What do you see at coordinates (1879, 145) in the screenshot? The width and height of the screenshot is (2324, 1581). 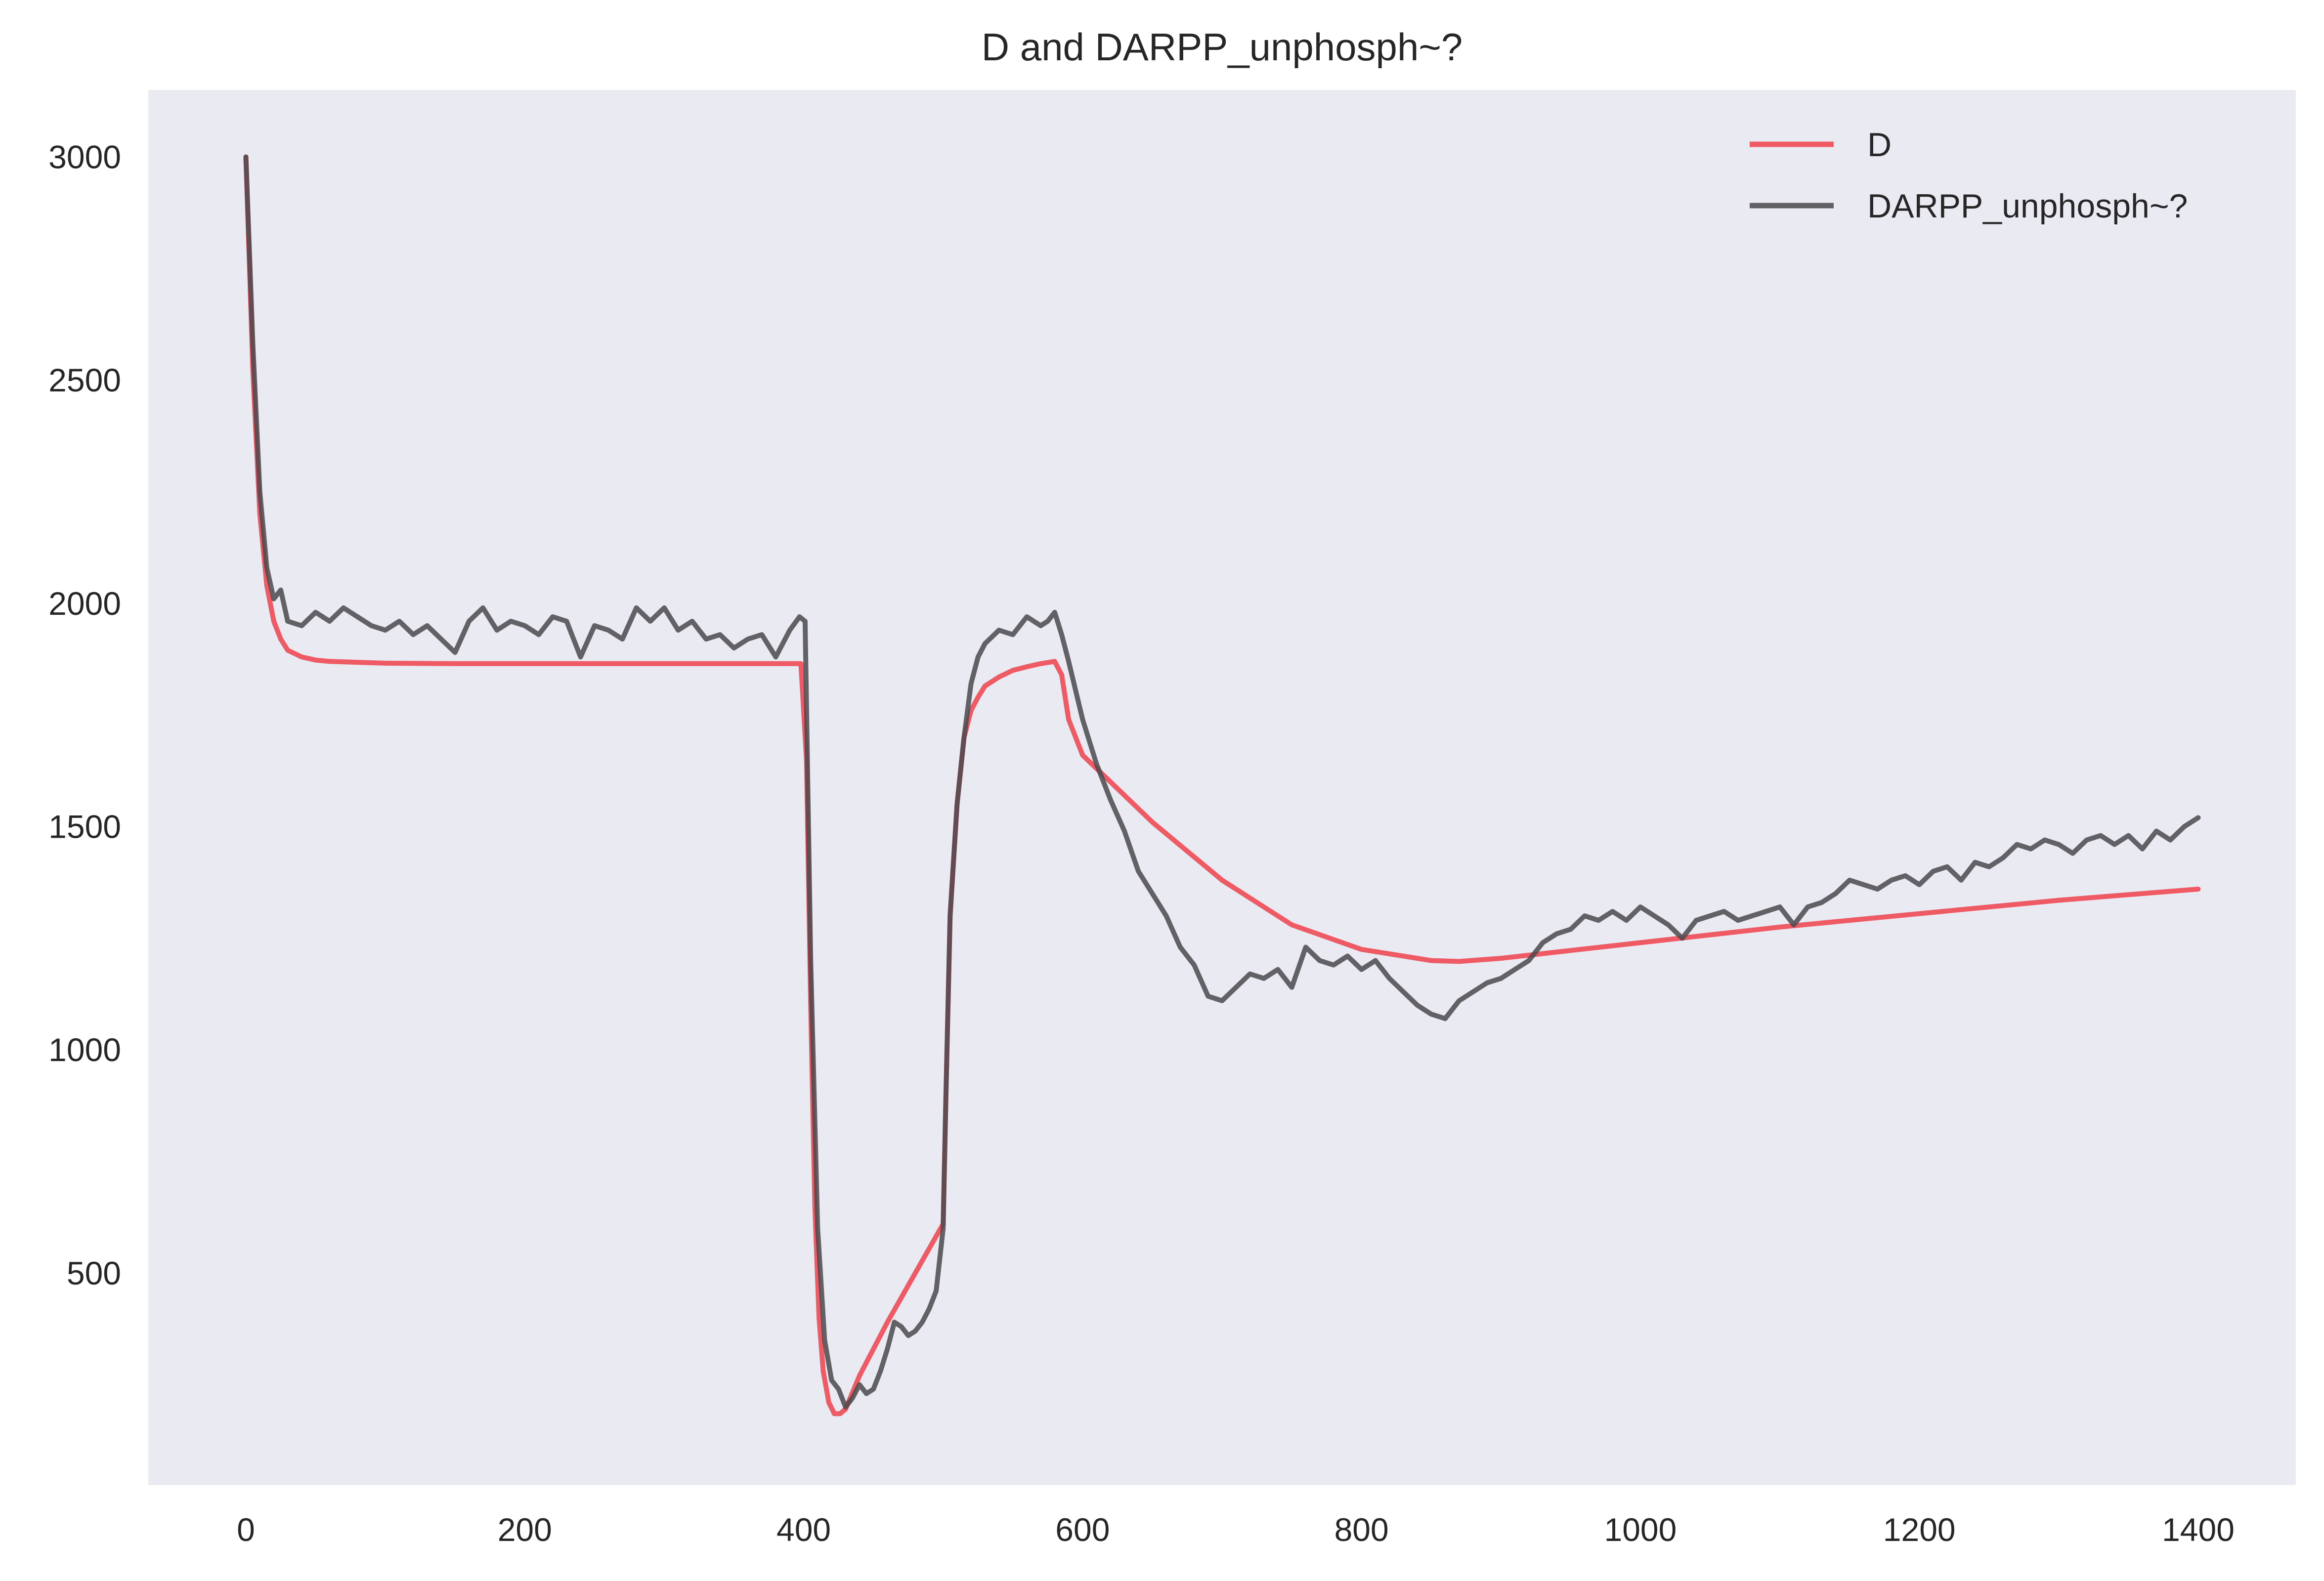 I see `legend-label: D` at bounding box center [1879, 145].